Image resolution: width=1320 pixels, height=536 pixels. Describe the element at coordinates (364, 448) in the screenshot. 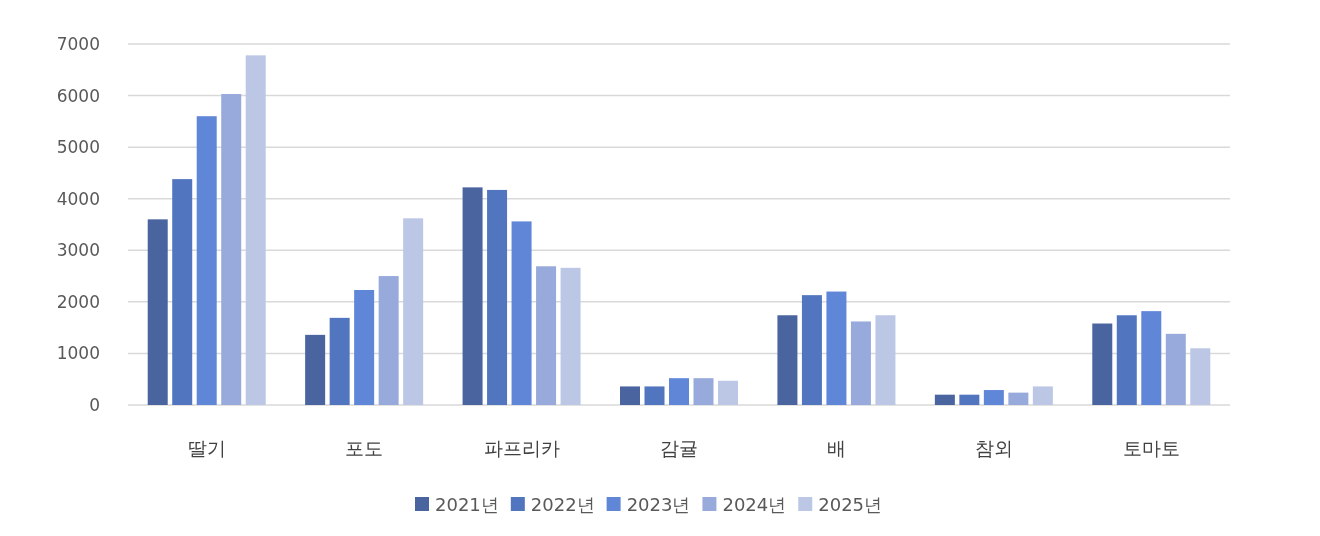

I see `x-tick-label: 포도` at that location.